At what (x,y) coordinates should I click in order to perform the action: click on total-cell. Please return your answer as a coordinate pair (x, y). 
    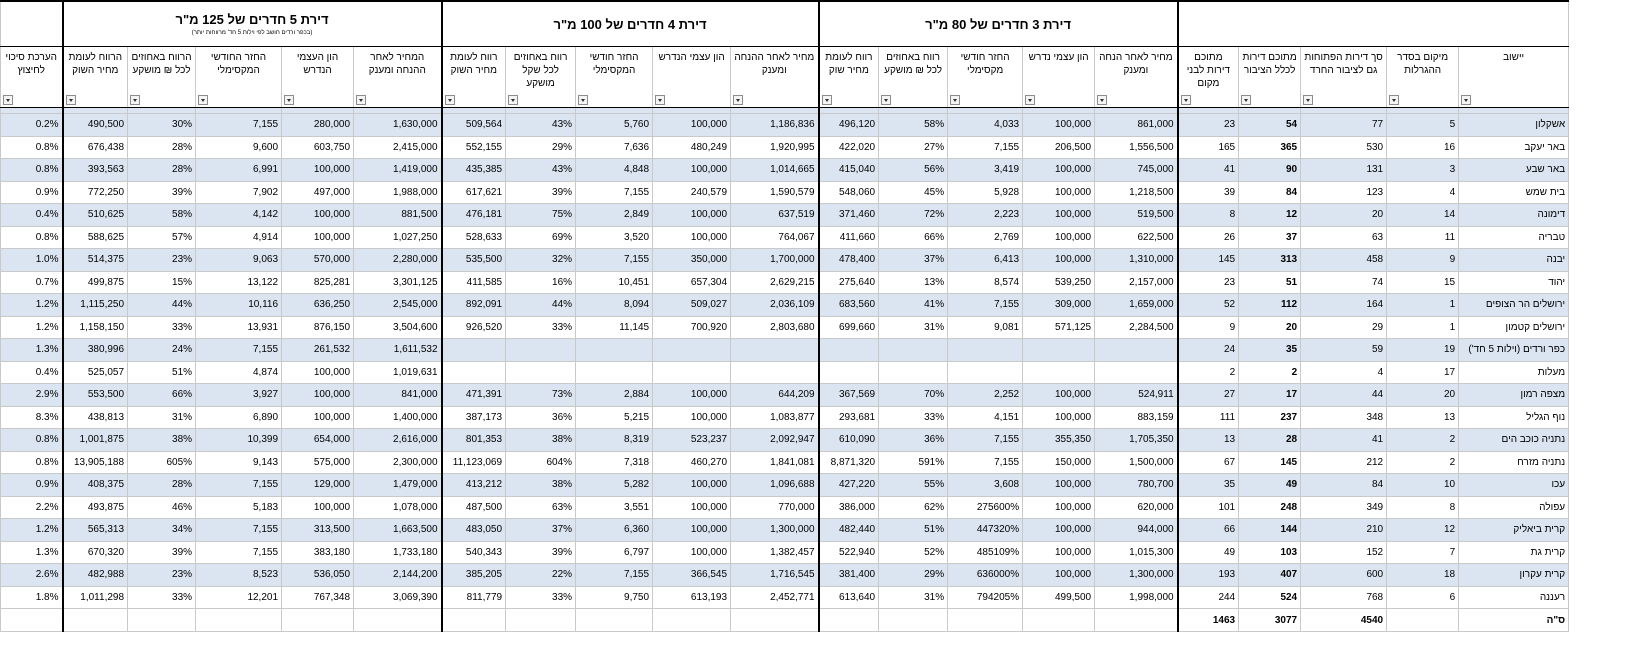
    Looking at the image, I should click on (848, 620).